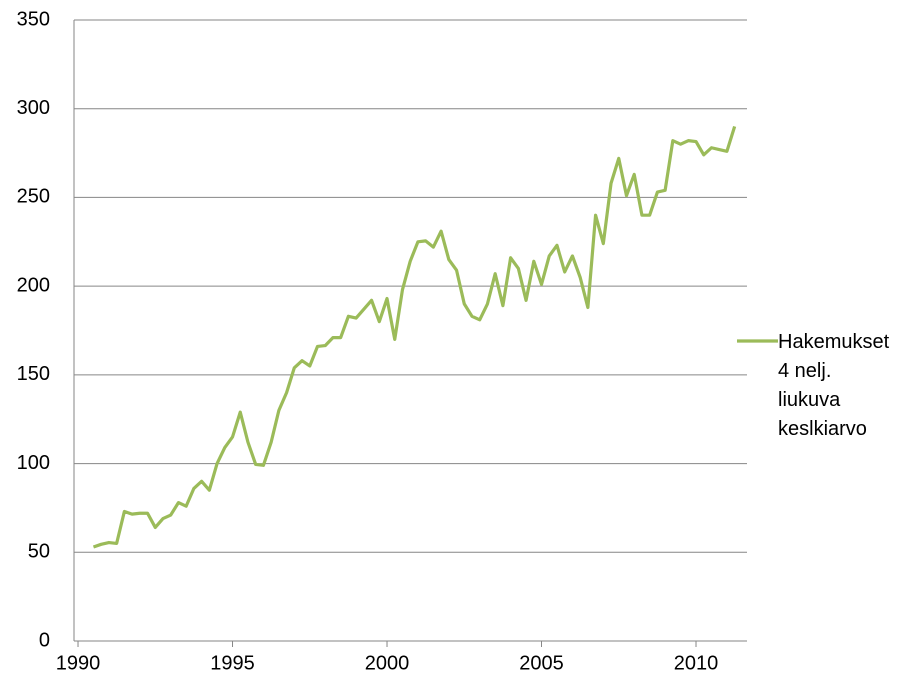 This screenshot has height=691, width=905. I want to click on y-tick-label: 50, so click(39, 552).